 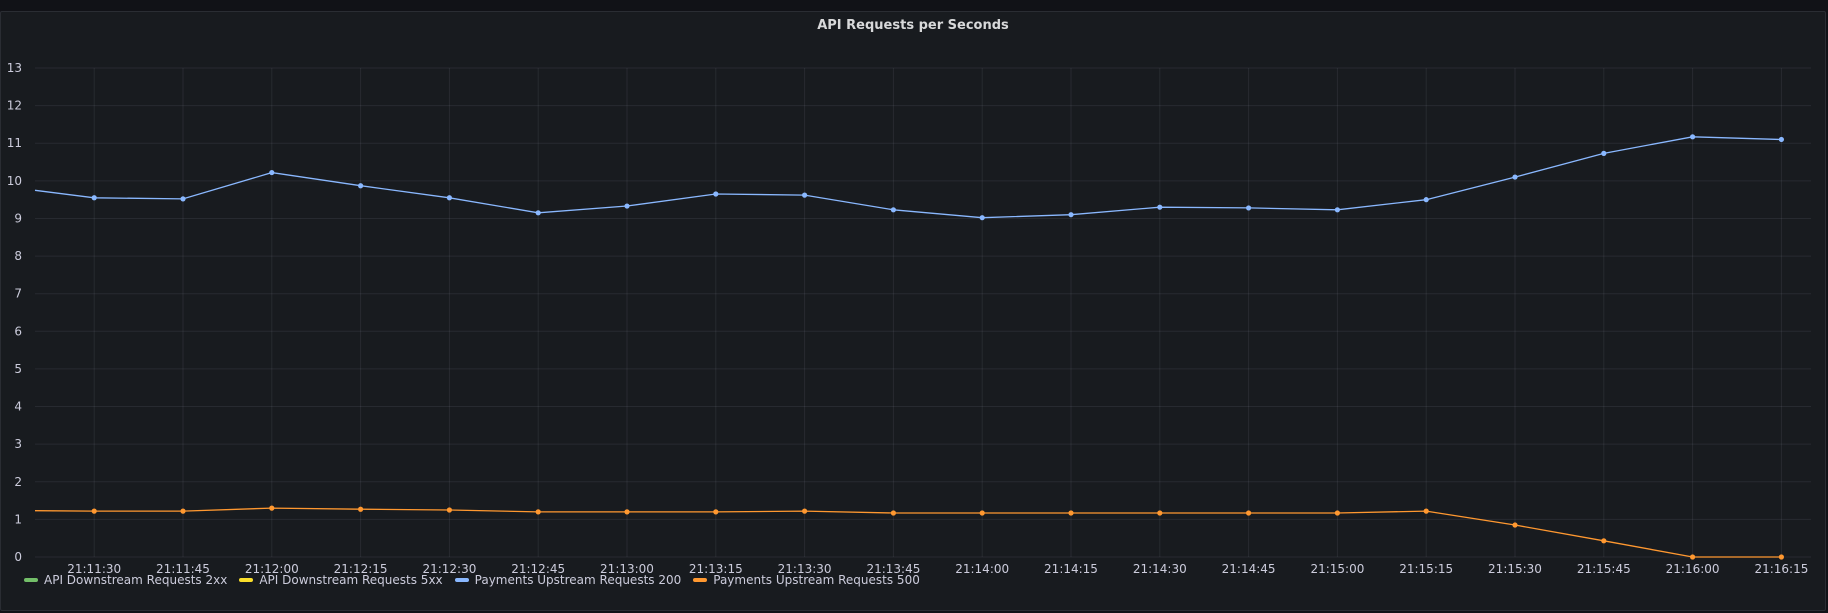 What do you see at coordinates (18, 519) in the screenshot?
I see `y-tick-label: 1` at bounding box center [18, 519].